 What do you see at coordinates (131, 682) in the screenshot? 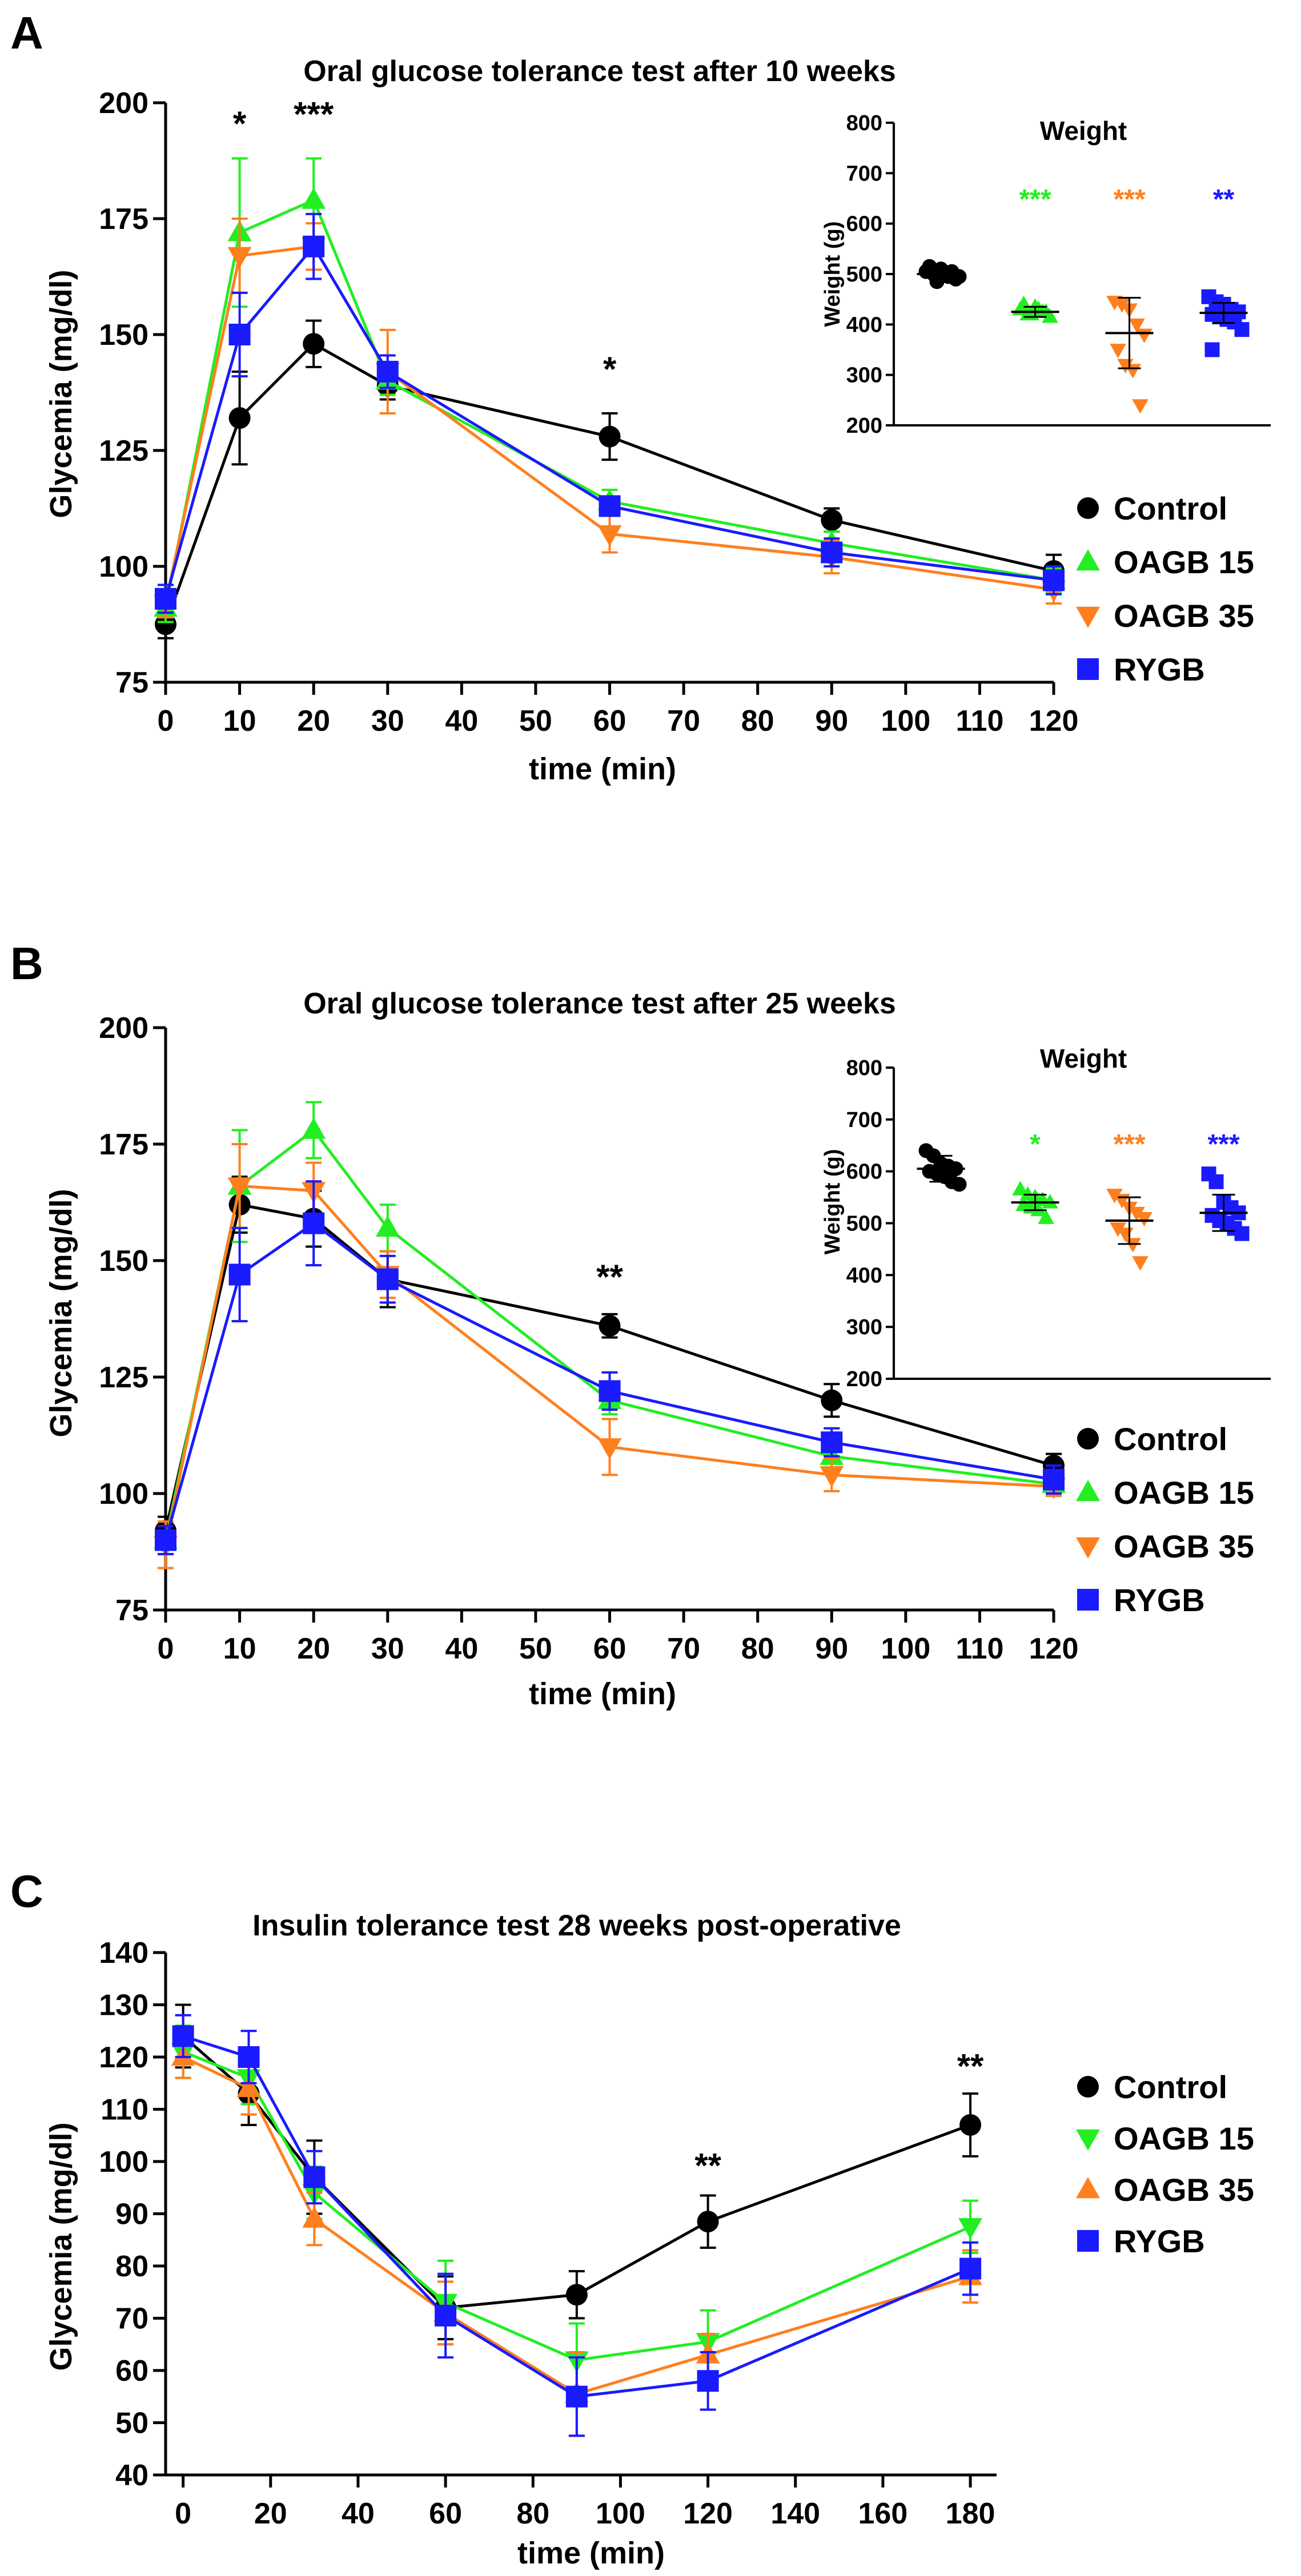
I see `y-tick-label: 75` at bounding box center [131, 682].